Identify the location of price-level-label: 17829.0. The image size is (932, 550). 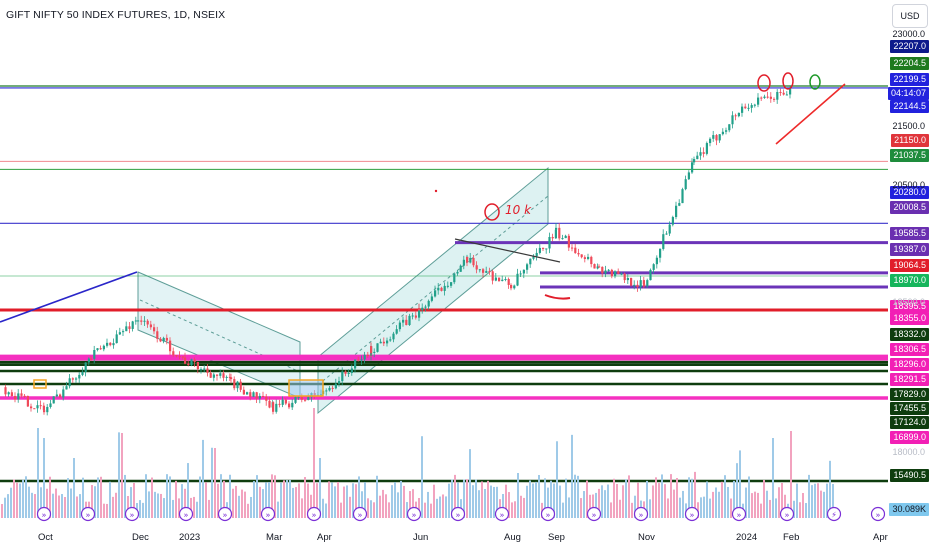
(909, 394).